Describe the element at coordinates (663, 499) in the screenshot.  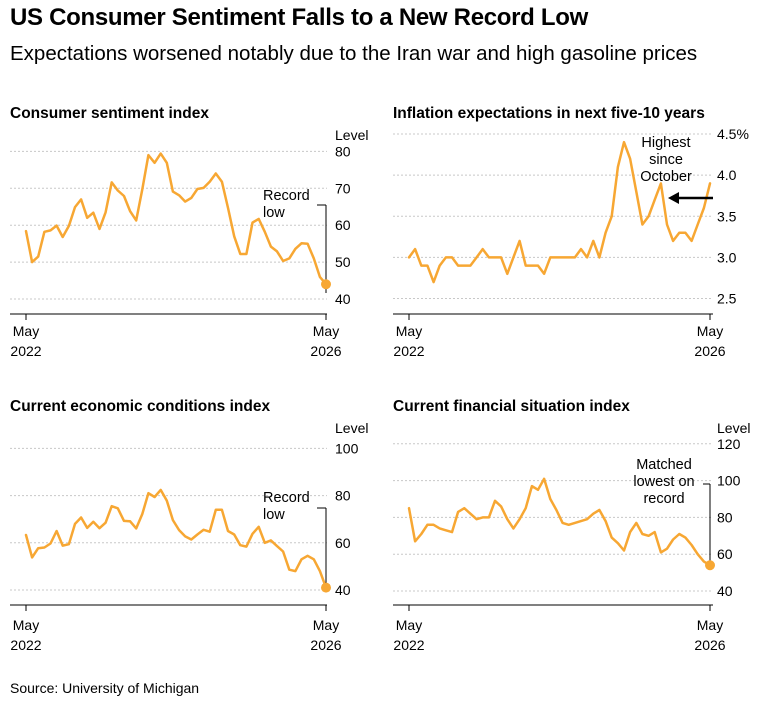
I see `annotation-text: record` at that location.